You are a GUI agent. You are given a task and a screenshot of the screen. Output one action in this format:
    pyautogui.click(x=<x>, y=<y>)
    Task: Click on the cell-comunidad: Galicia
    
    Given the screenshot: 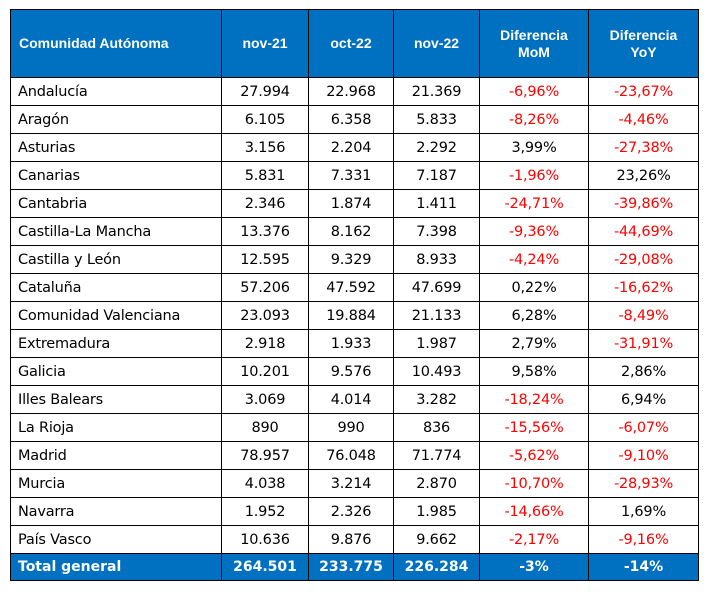 What is the action you would take?
    pyautogui.click(x=116, y=371)
    